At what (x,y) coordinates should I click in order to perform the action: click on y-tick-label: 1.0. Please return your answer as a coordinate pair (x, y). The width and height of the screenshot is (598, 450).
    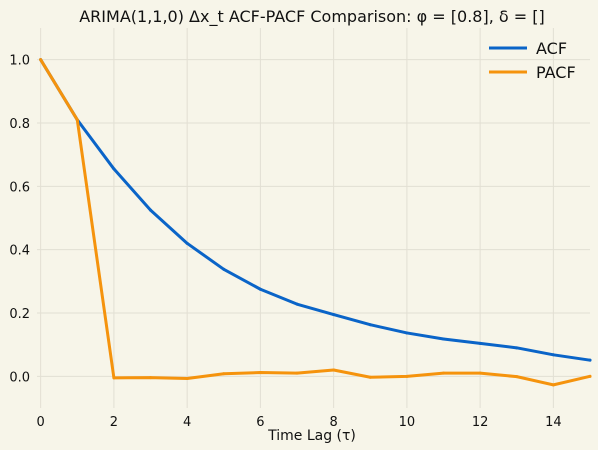
    Looking at the image, I should click on (19, 61).